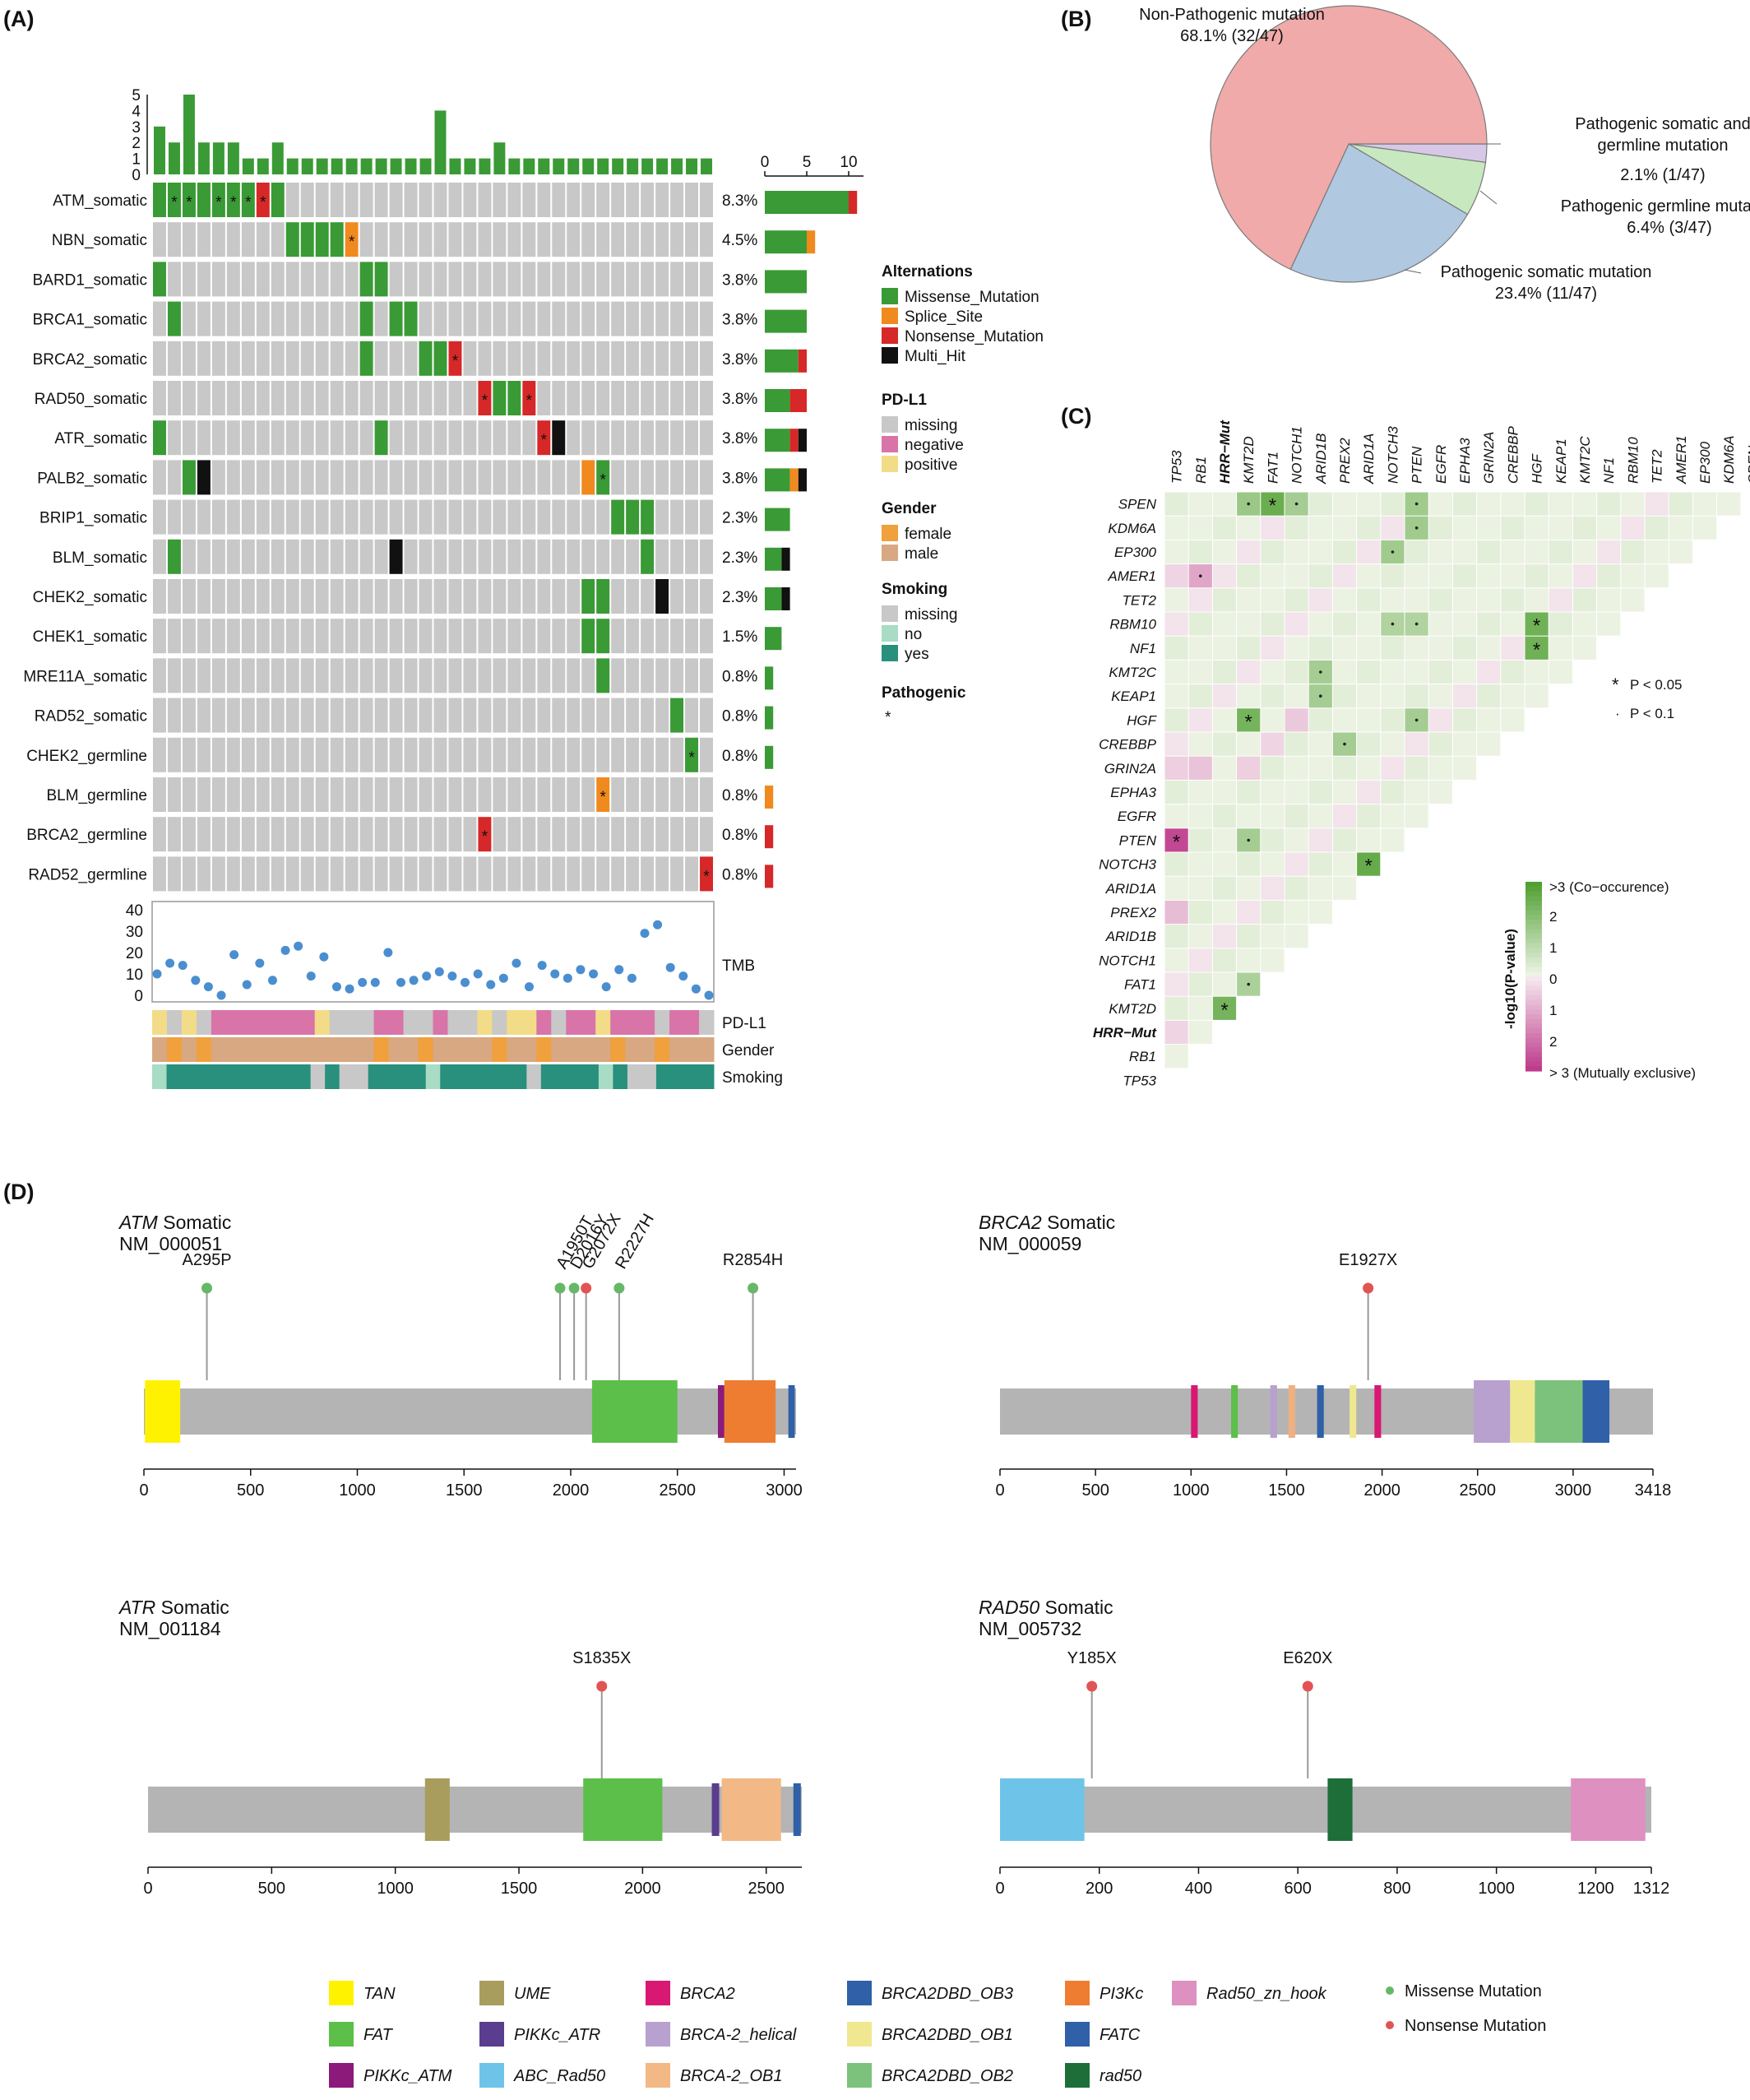 The image size is (1750, 2100). I want to click on lollipop-tick-label: 600, so click(1298, 1889).